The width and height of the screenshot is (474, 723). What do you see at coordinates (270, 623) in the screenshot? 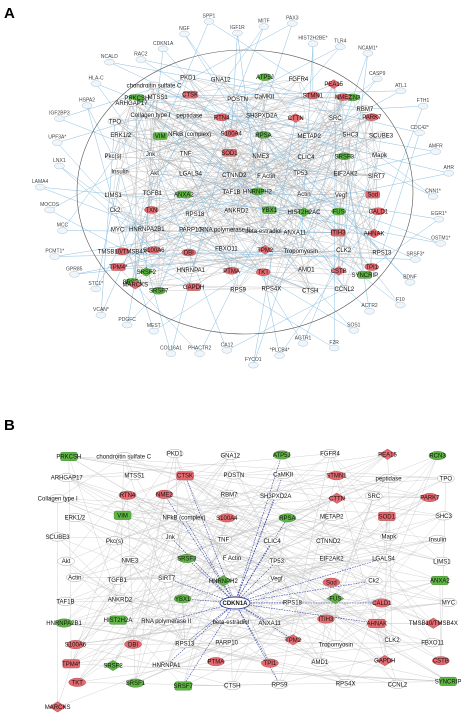
I see `panel-b-node-anxa11: ANXA11` at bounding box center [270, 623].